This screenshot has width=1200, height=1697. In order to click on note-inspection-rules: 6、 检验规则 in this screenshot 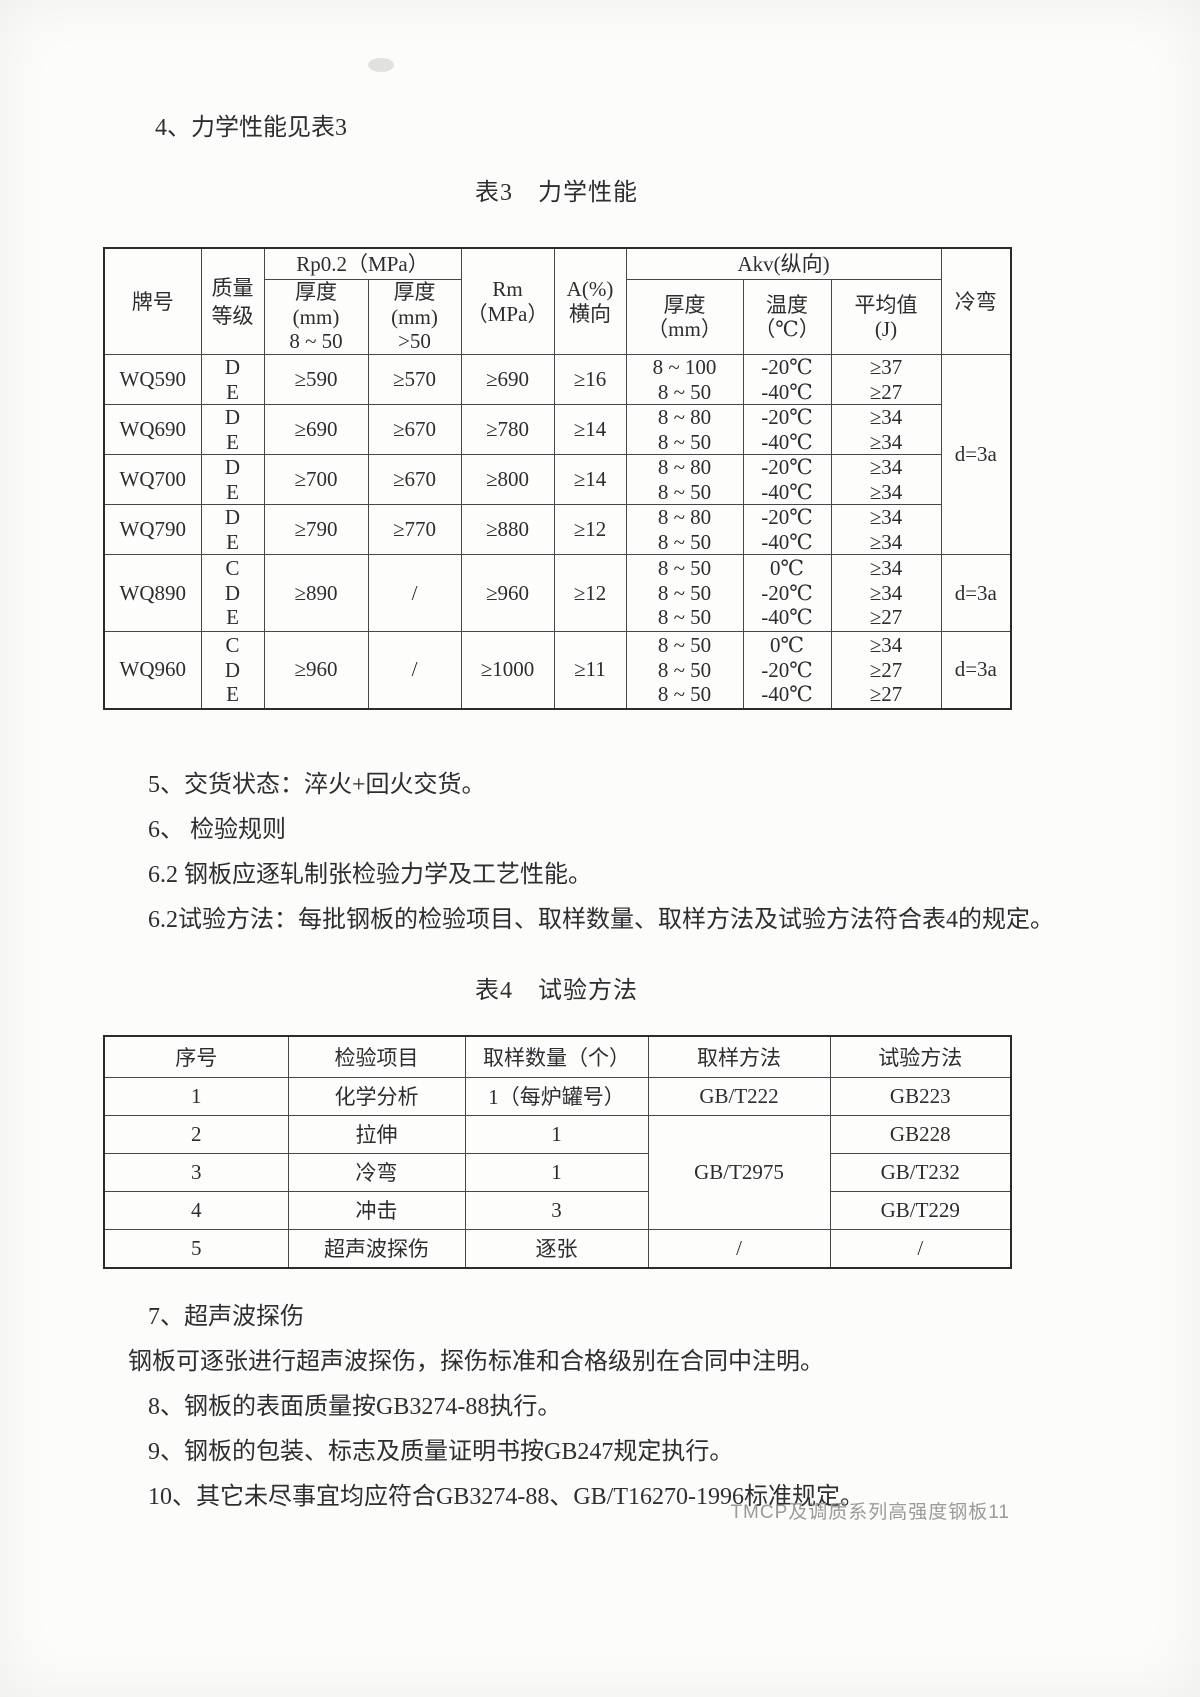, I will do `click(217, 829)`.